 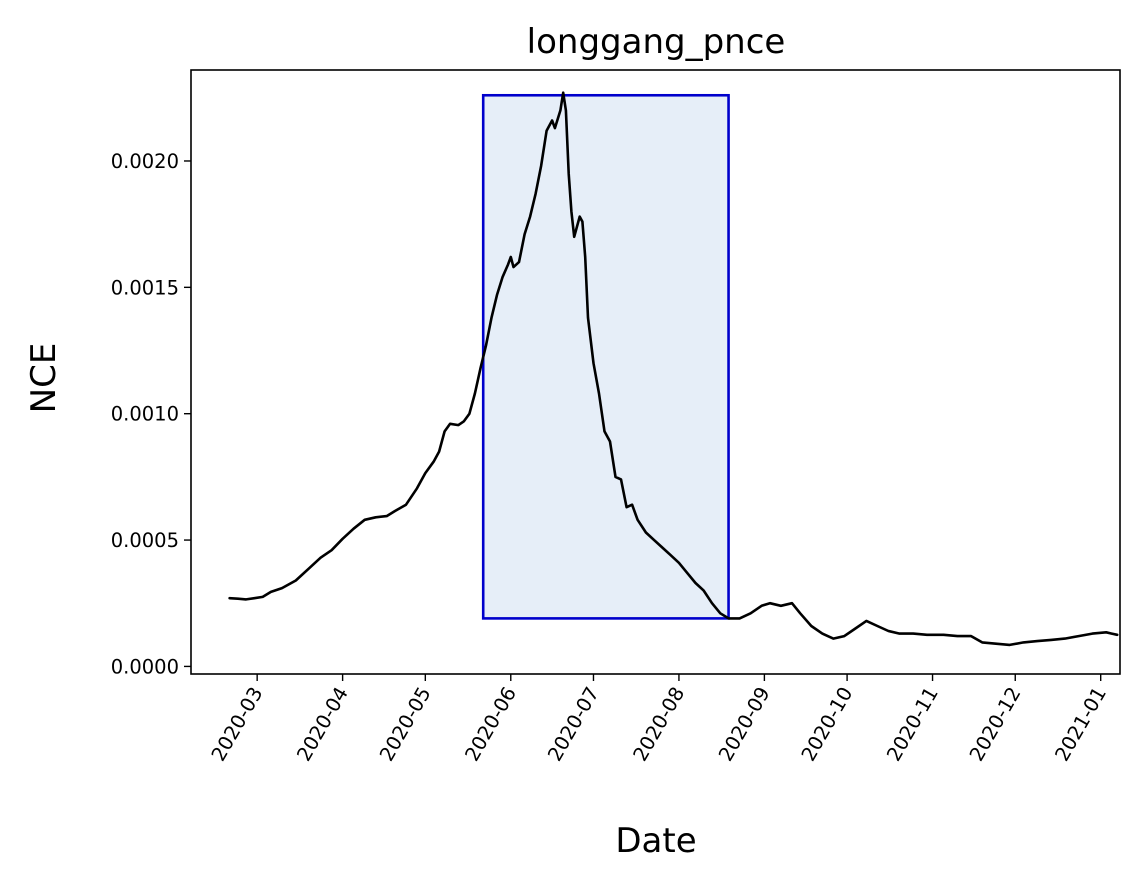 I want to click on highlight-layer, so click(x=605, y=356).